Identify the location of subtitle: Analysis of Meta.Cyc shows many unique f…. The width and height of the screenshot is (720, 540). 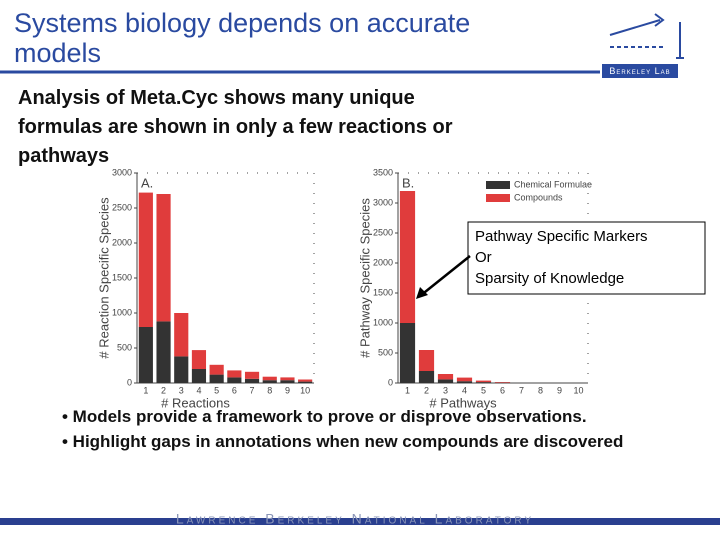
(235, 127).